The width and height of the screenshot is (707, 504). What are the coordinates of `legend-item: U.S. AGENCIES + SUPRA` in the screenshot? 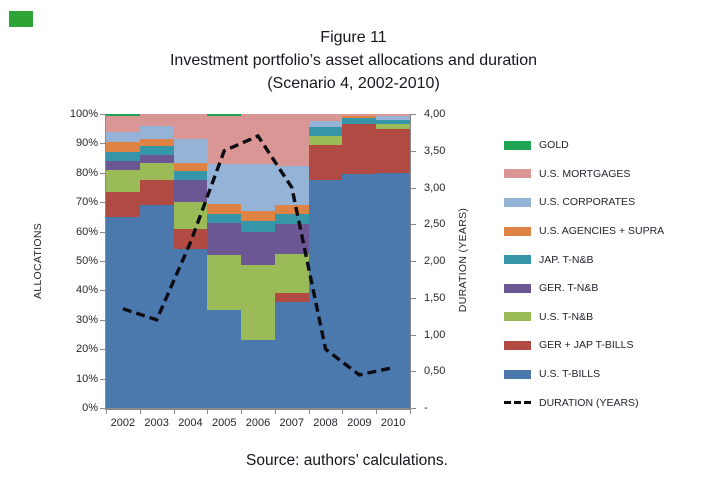 It's located at (584, 231).